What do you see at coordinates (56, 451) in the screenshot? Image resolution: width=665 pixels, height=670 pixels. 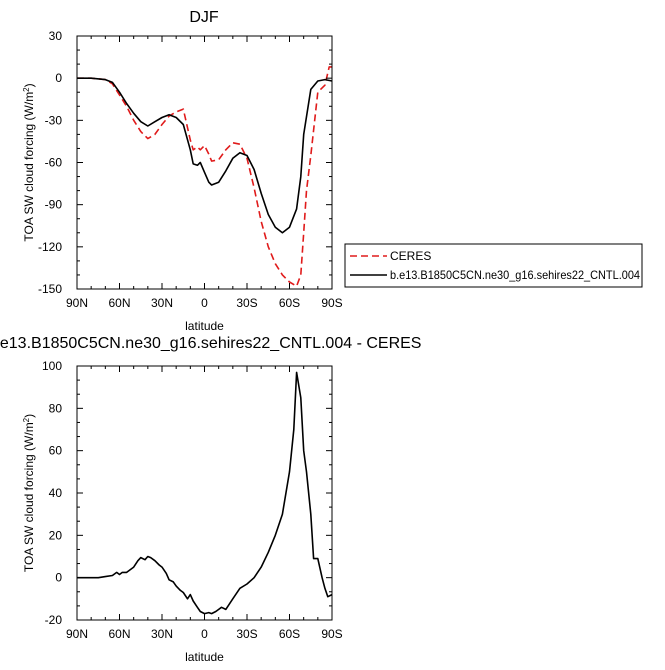 I see `y-tick-label: 60` at bounding box center [56, 451].